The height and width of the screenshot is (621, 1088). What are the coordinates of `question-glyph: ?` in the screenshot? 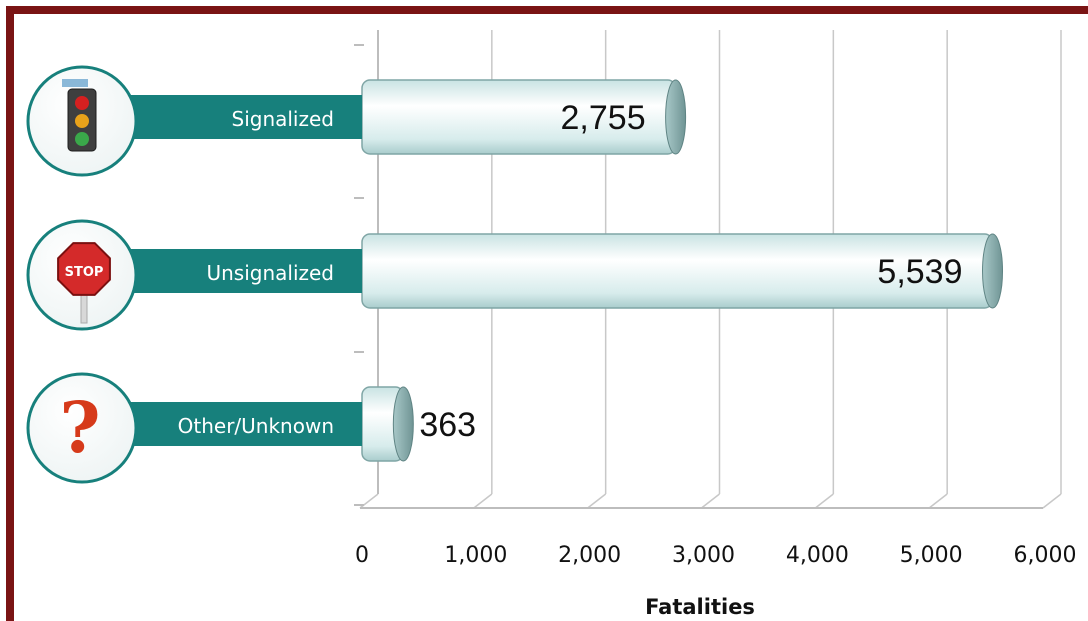 It's located at (79, 427).